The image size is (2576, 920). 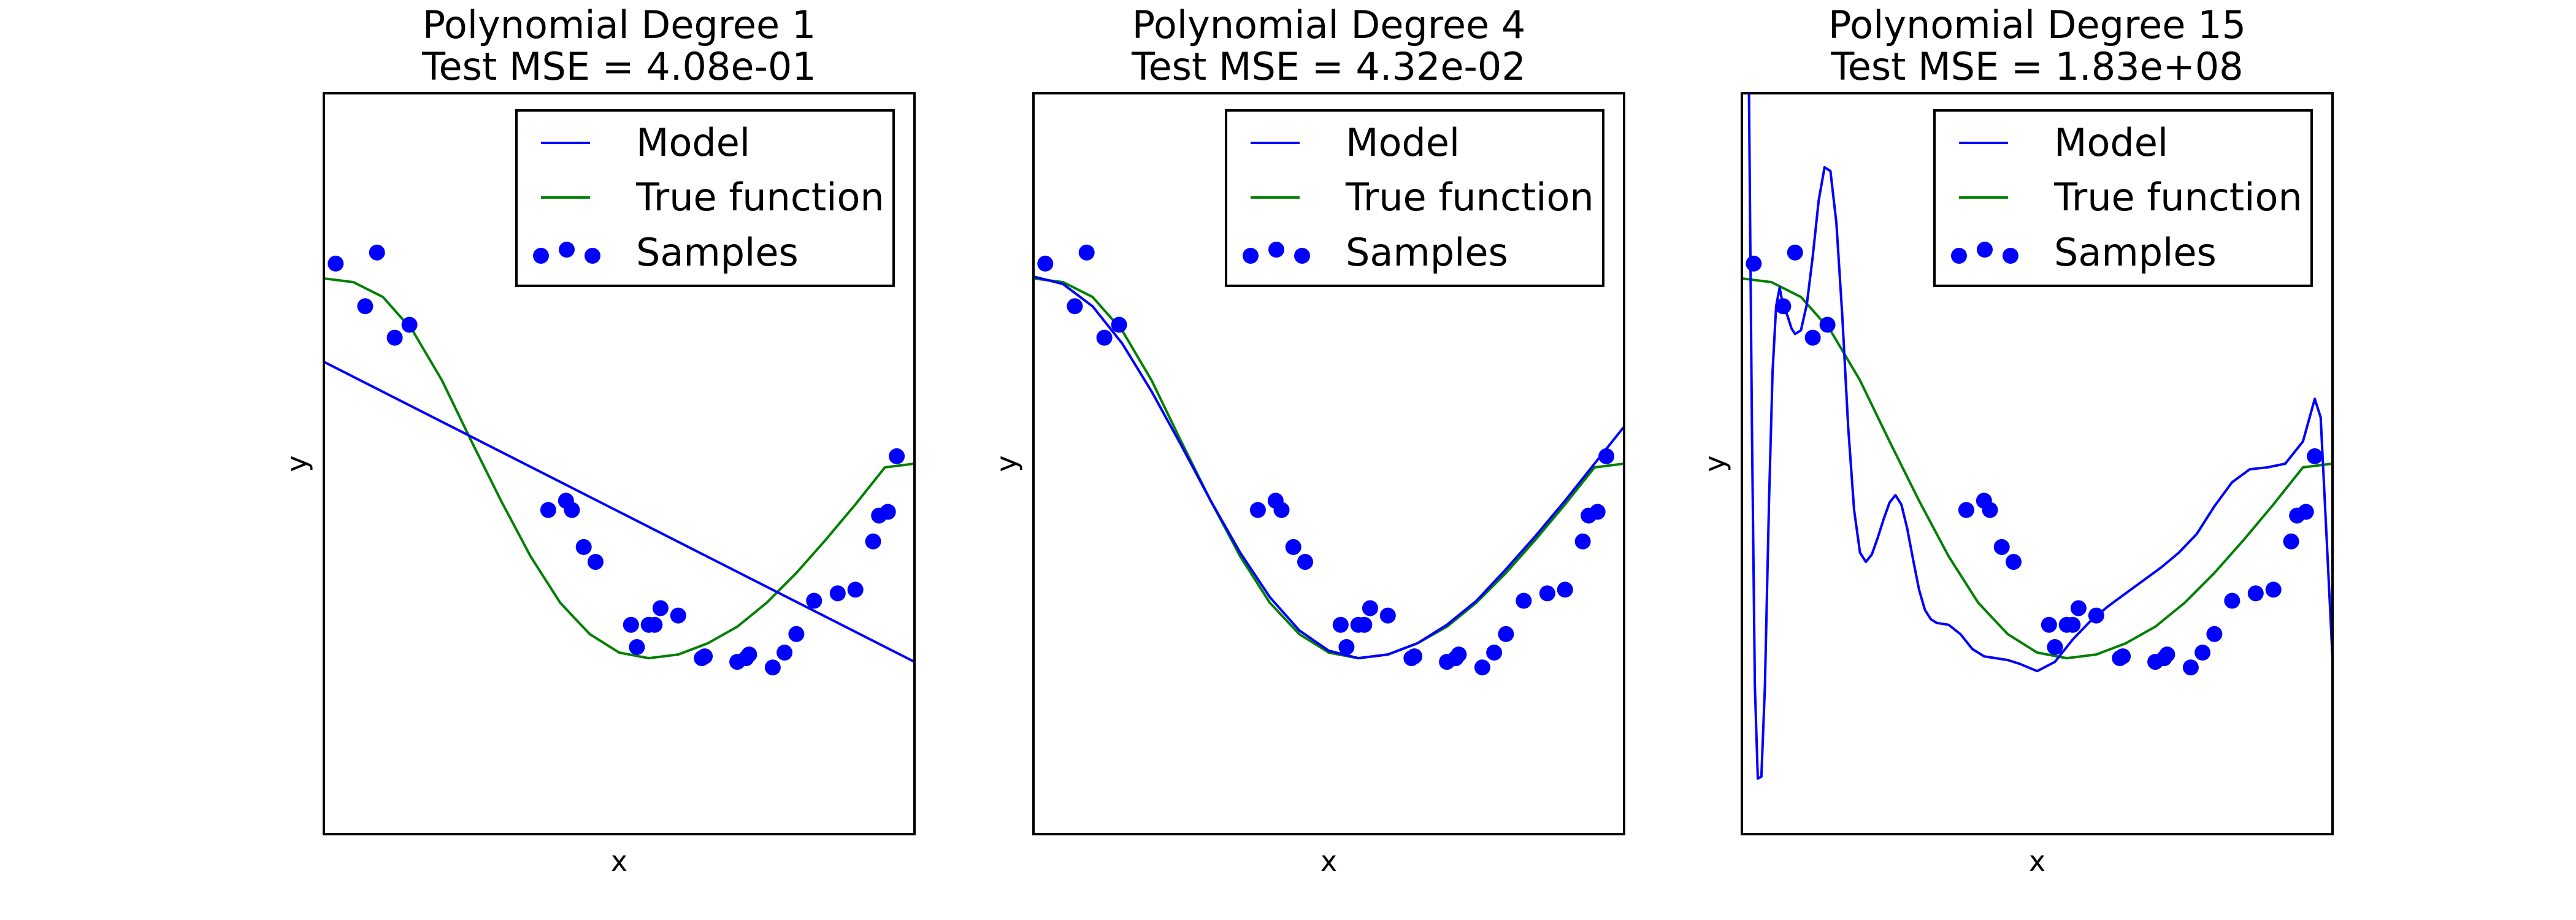 What do you see at coordinates (1328, 66) in the screenshot?
I see `subplot-subtitle-mse: Test MSE = 4.32e-02` at bounding box center [1328, 66].